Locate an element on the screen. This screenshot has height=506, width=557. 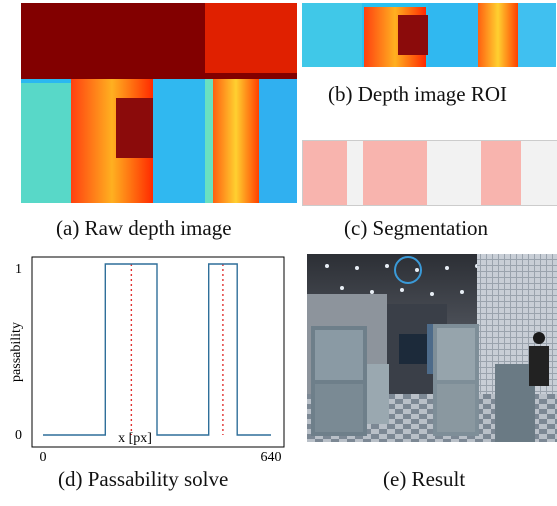
caption-a: (a) Raw depth image is located at coordinates (144, 228).